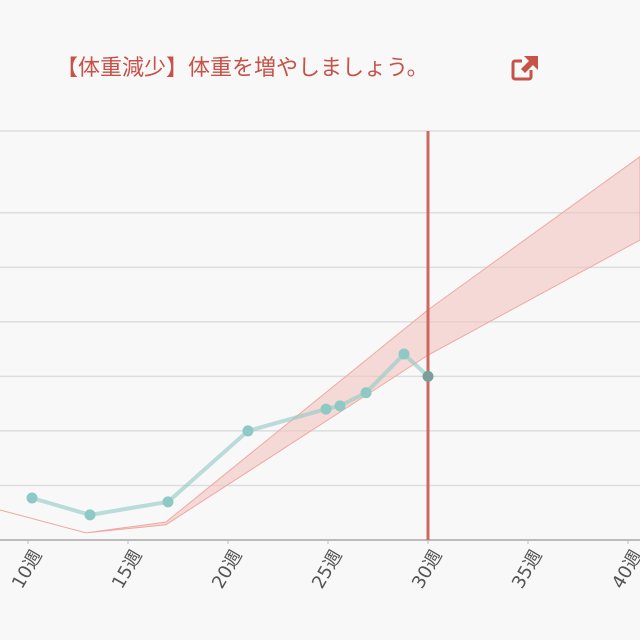 The image size is (640, 640). I want to click on x-tick-label: 10週, so click(27, 570).